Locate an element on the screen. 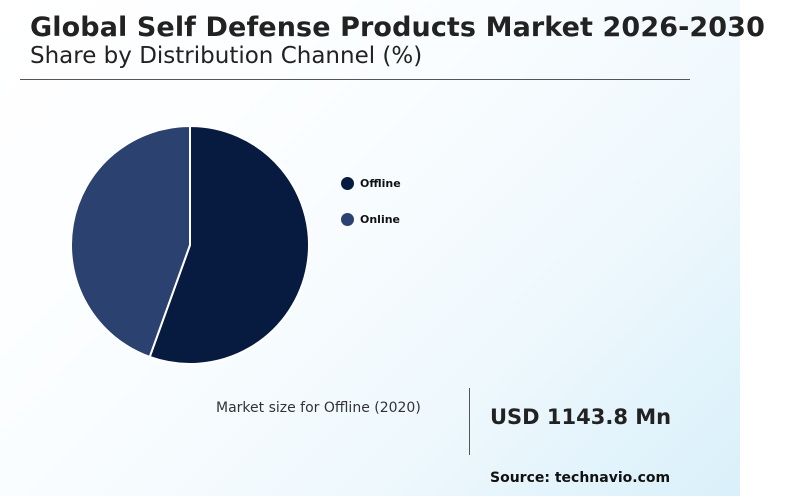  legend-swatch-offline is located at coordinates (347, 183).